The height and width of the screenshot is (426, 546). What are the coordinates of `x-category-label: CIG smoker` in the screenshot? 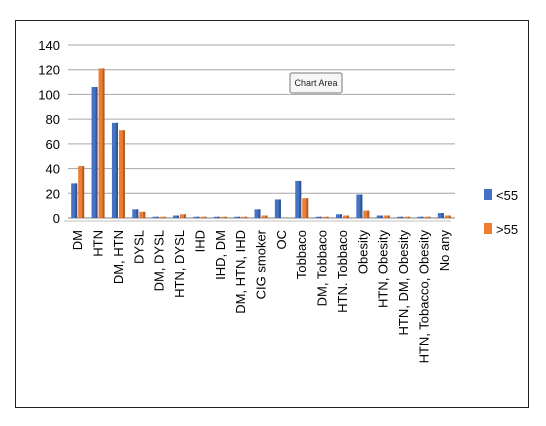 It's located at (261, 264).